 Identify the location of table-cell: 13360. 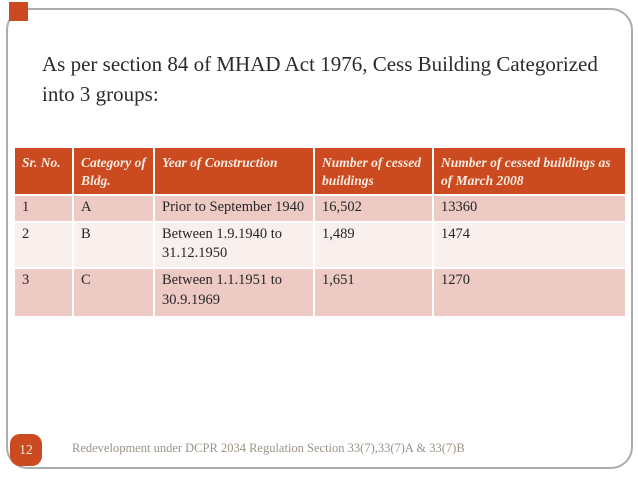
(529, 209).